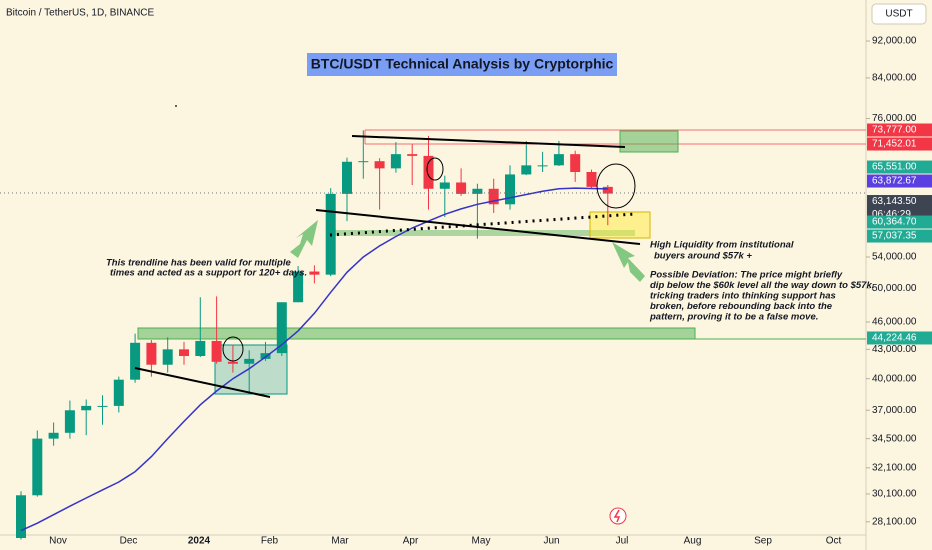 The width and height of the screenshot is (932, 550). I want to click on y-tick-label: 30,100.00, so click(894, 494).